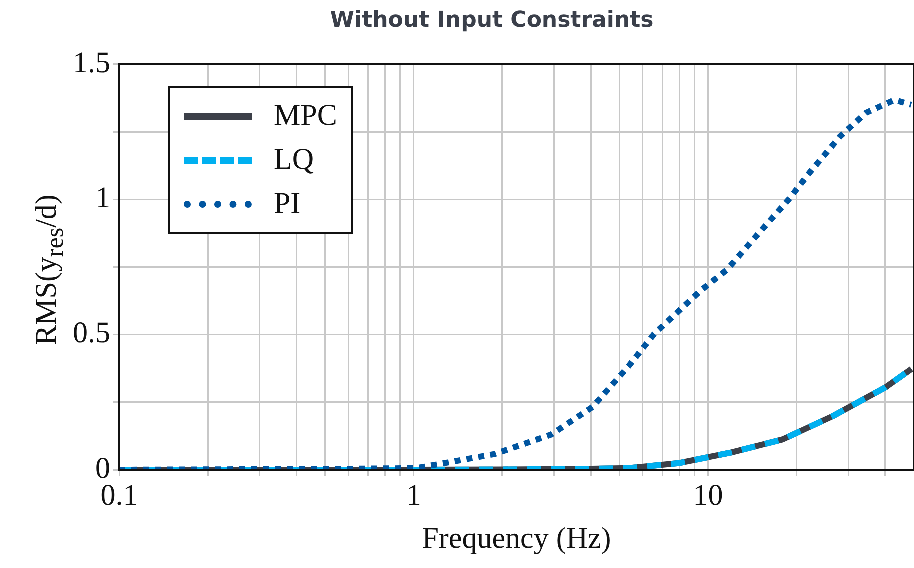  What do you see at coordinates (414, 495) in the screenshot?
I see `x-tick-label: 1` at bounding box center [414, 495].